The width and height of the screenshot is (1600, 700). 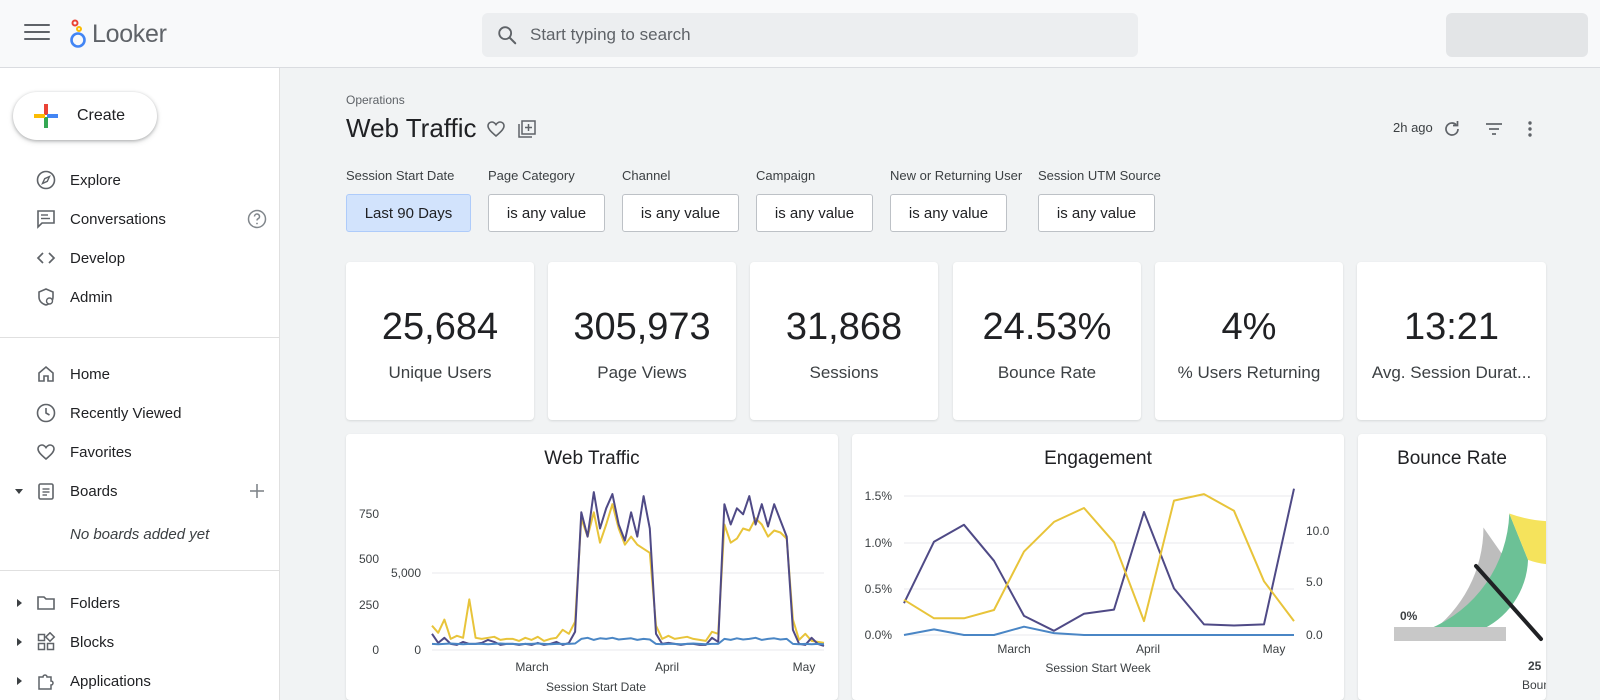 I want to click on sidebar-item-applications: Applications, so click(x=140, y=681).